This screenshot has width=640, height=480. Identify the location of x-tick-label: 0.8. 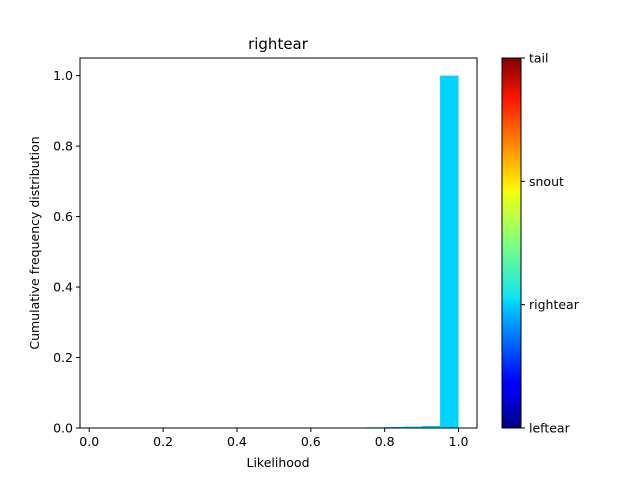
(385, 441).